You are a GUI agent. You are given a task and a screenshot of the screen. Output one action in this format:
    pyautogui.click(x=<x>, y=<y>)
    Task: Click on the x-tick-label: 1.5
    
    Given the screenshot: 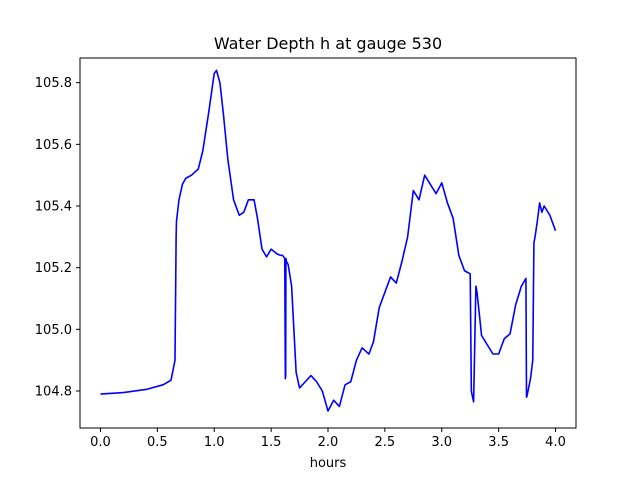 What is the action you would take?
    pyautogui.click(x=271, y=442)
    